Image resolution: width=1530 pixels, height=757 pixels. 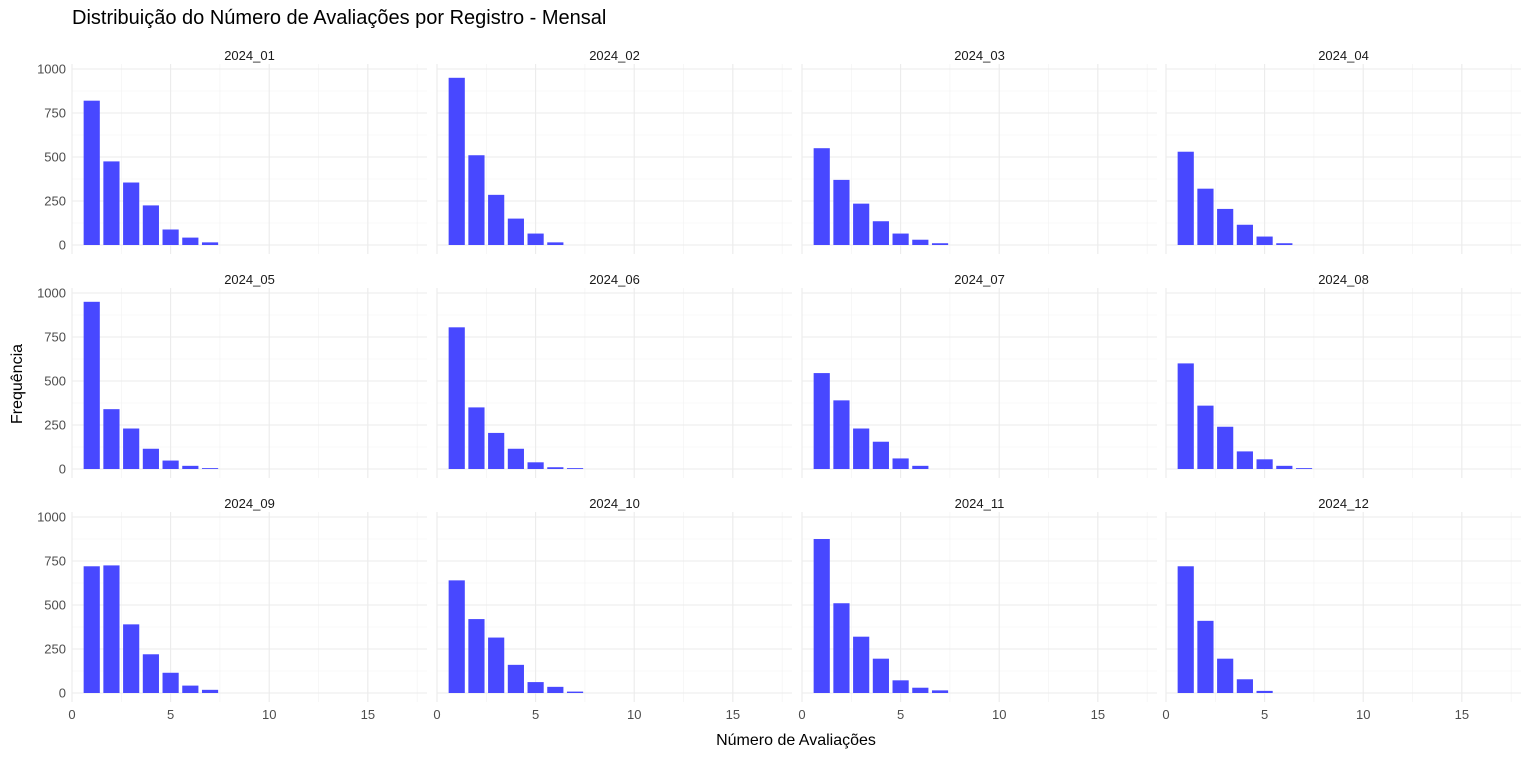 What do you see at coordinates (232, 375) in the screenshot?
I see `facet-panel-2024_05: 2024_05 0 250 500 750 1000` at bounding box center [232, 375].